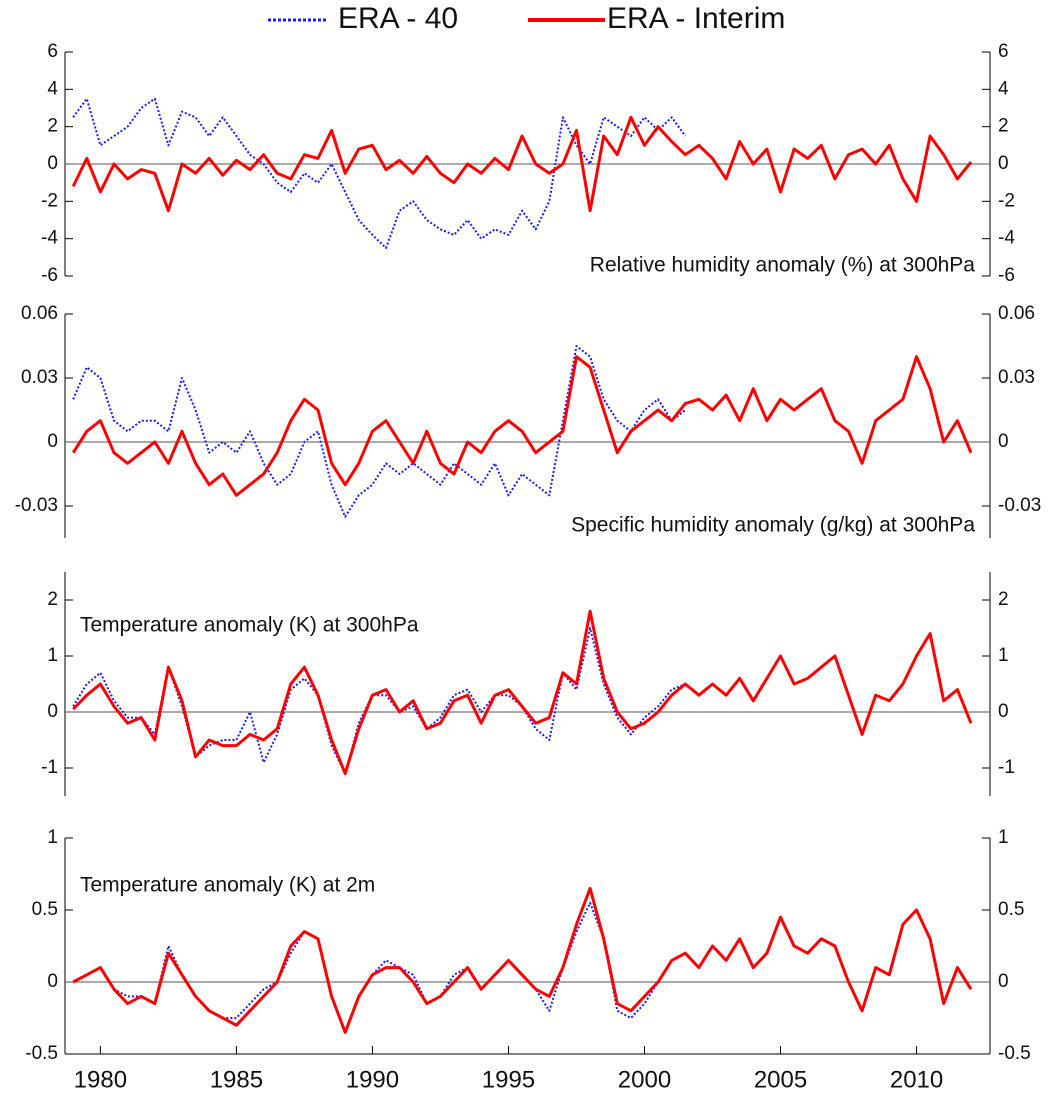 The width and height of the screenshot is (1054, 1097). What do you see at coordinates (644, 1079) in the screenshot?
I see `x-tick-label: 2000` at bounding box center [644, 1079].